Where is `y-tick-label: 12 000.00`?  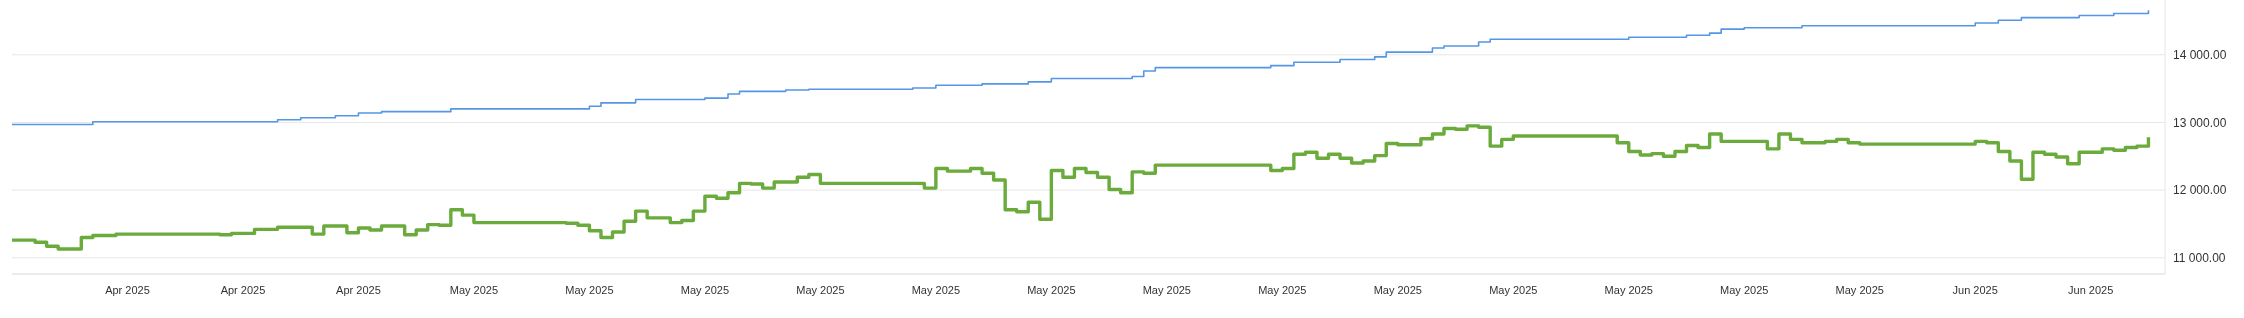 y-tick-label: 12 000.00 is located at coordinates (2200, 190).